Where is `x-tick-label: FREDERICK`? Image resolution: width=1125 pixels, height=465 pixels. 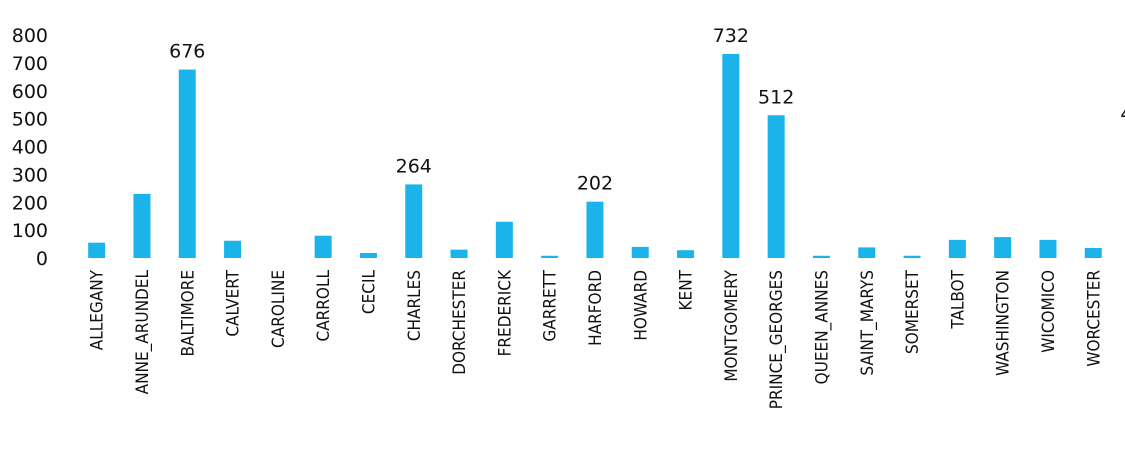
x-tick-label: FREDERICK is located at coordinates (505, 312).